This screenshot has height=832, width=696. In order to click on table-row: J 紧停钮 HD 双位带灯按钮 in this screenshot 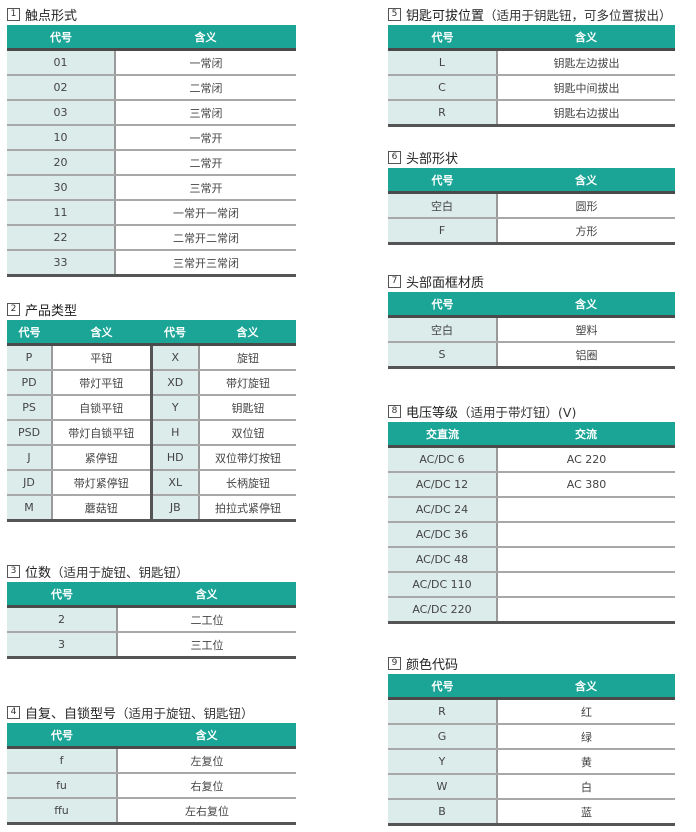, I will do `click(151, 458)`.